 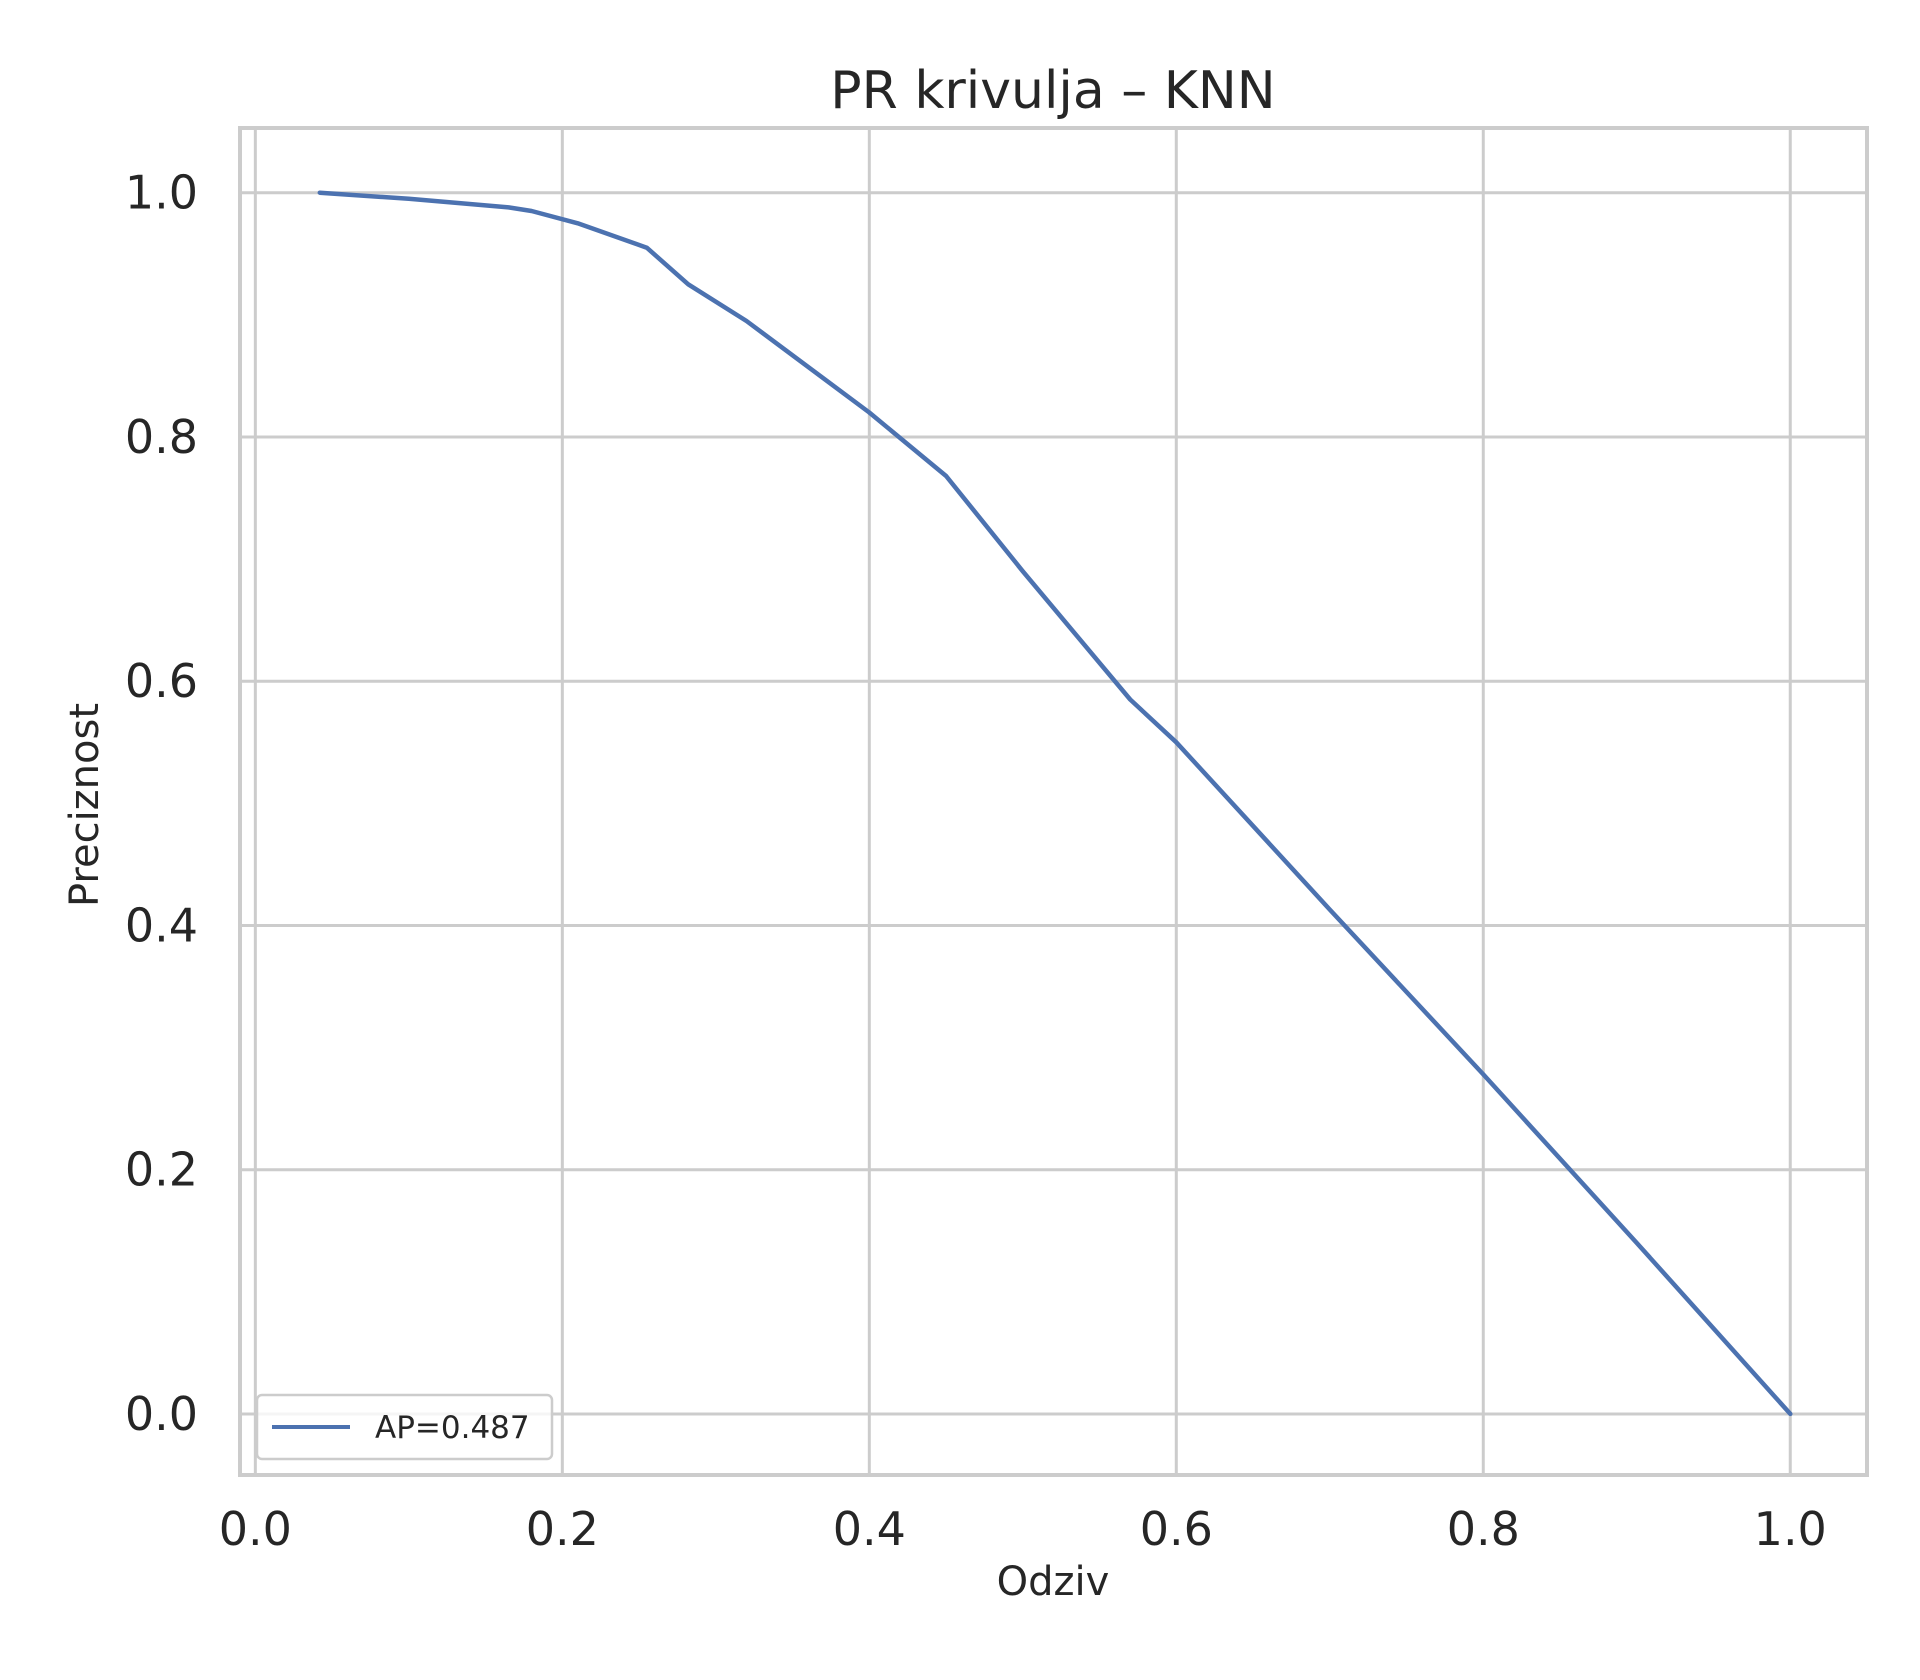 What do you see at coordinates (562, 1529) in the screenshot?
I see `x-tick-label: 0.2` at bounding box center [562, 1529].